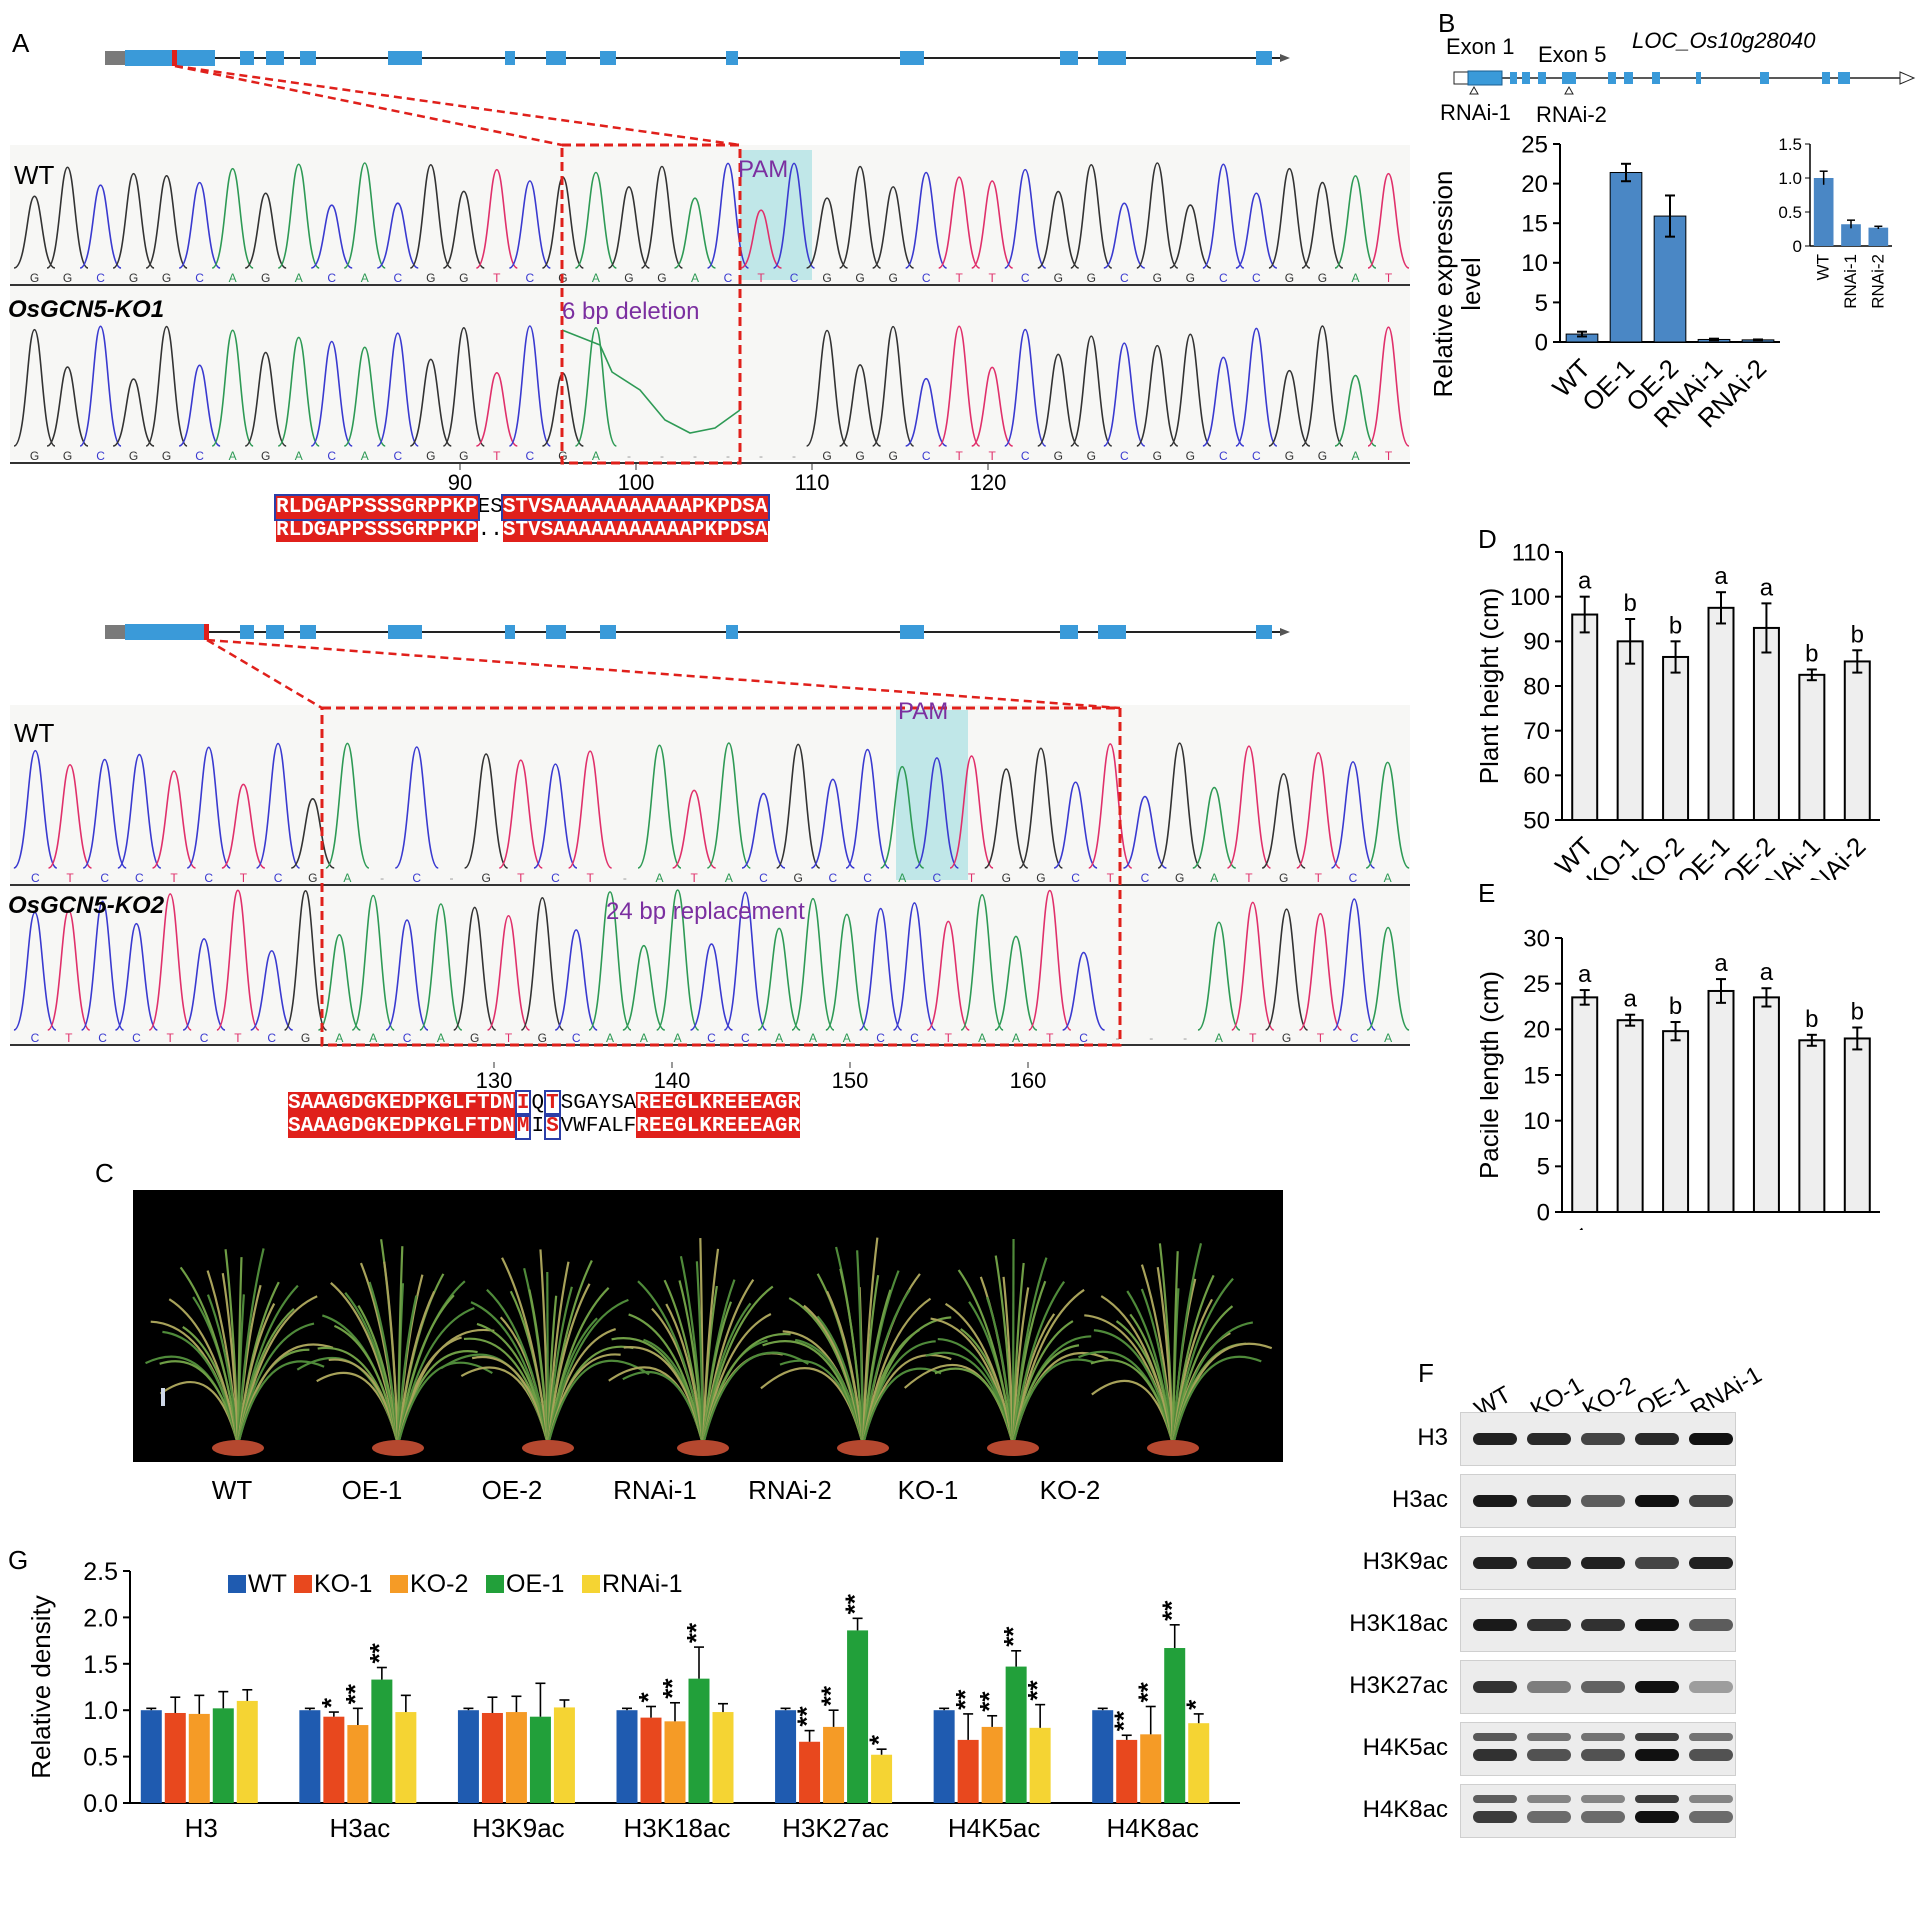 Image resolution: width=1927 pixels, height=1924 pixels. Describe the element at coordinates (1405, 1809) in the screenshot. I see `blot-row-label-H4K8ac: H4K8ac` at that location.